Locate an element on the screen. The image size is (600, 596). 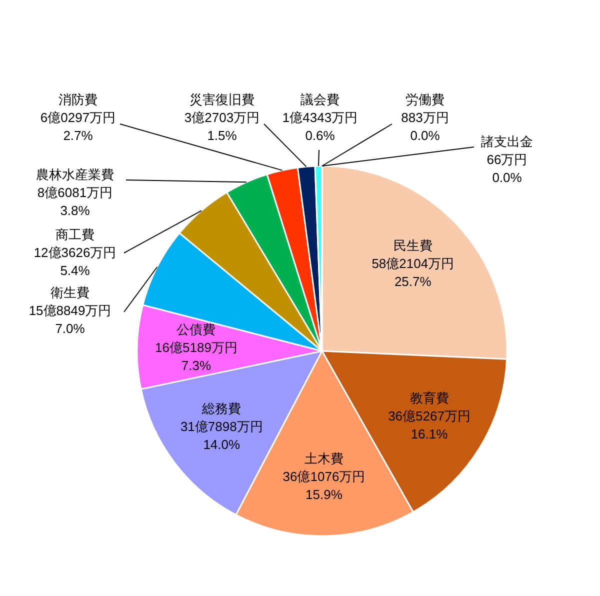
category-label: 諸支出金 is located at coordinates (507, 141).